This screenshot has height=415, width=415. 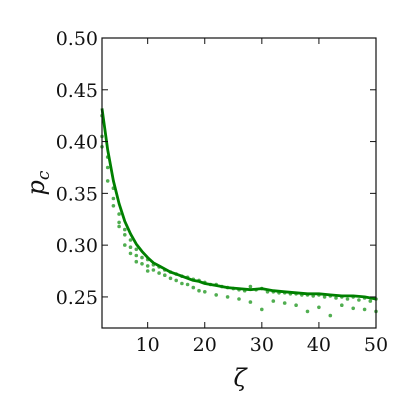 What do you see at coordinates (77, 91) in the screenshot?
I see `y-tick-label: 0.45` at bounding box center [77, 91].